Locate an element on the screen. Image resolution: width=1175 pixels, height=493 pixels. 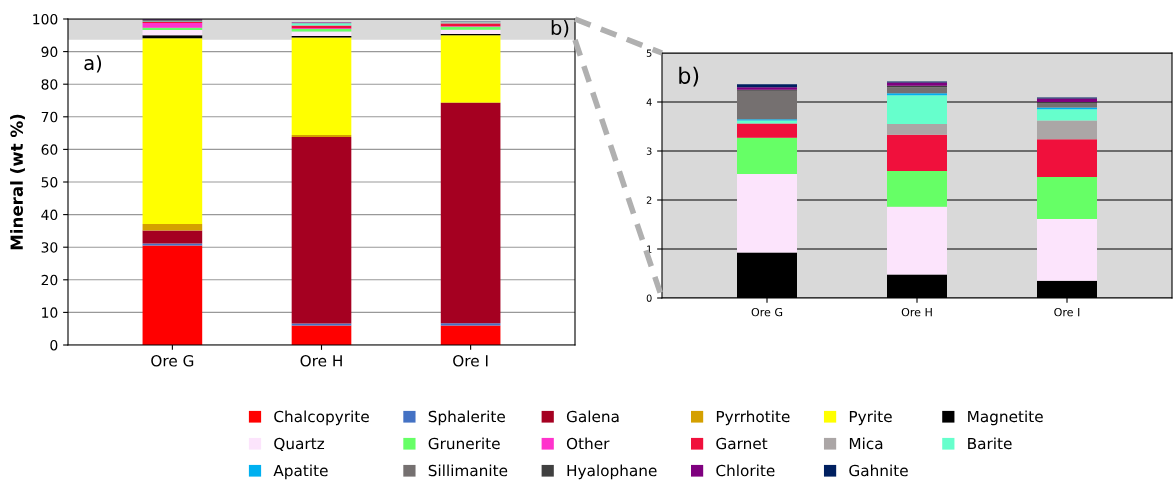
legend-label: Garnet is located at coordinates (742, 443).